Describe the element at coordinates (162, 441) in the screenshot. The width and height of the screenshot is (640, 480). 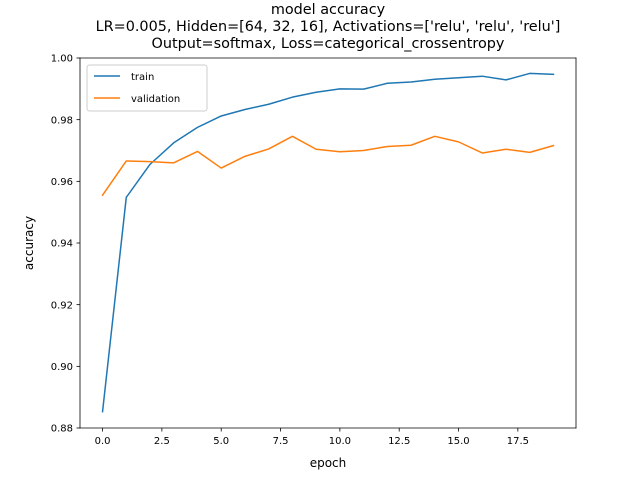
I see `x-tick-label: 2.5` at that location.